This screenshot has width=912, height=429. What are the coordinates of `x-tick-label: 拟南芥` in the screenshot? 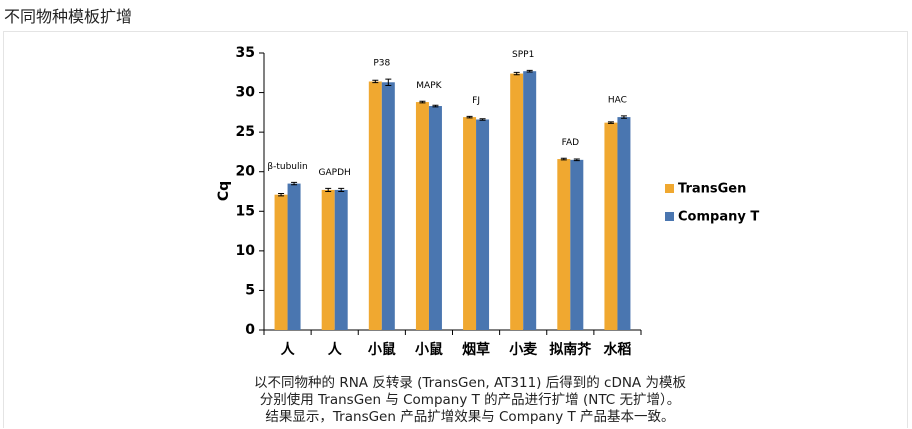 It's located at (570, 349).